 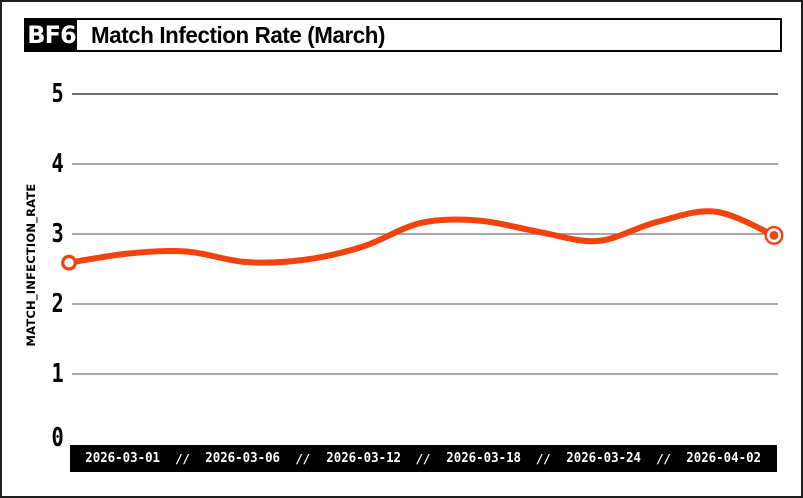 What do you see at coordinates (238, 34) in the screenshot?
I see `chart-title: Match Infection Rate (March)` at bounding box center [238, 34].